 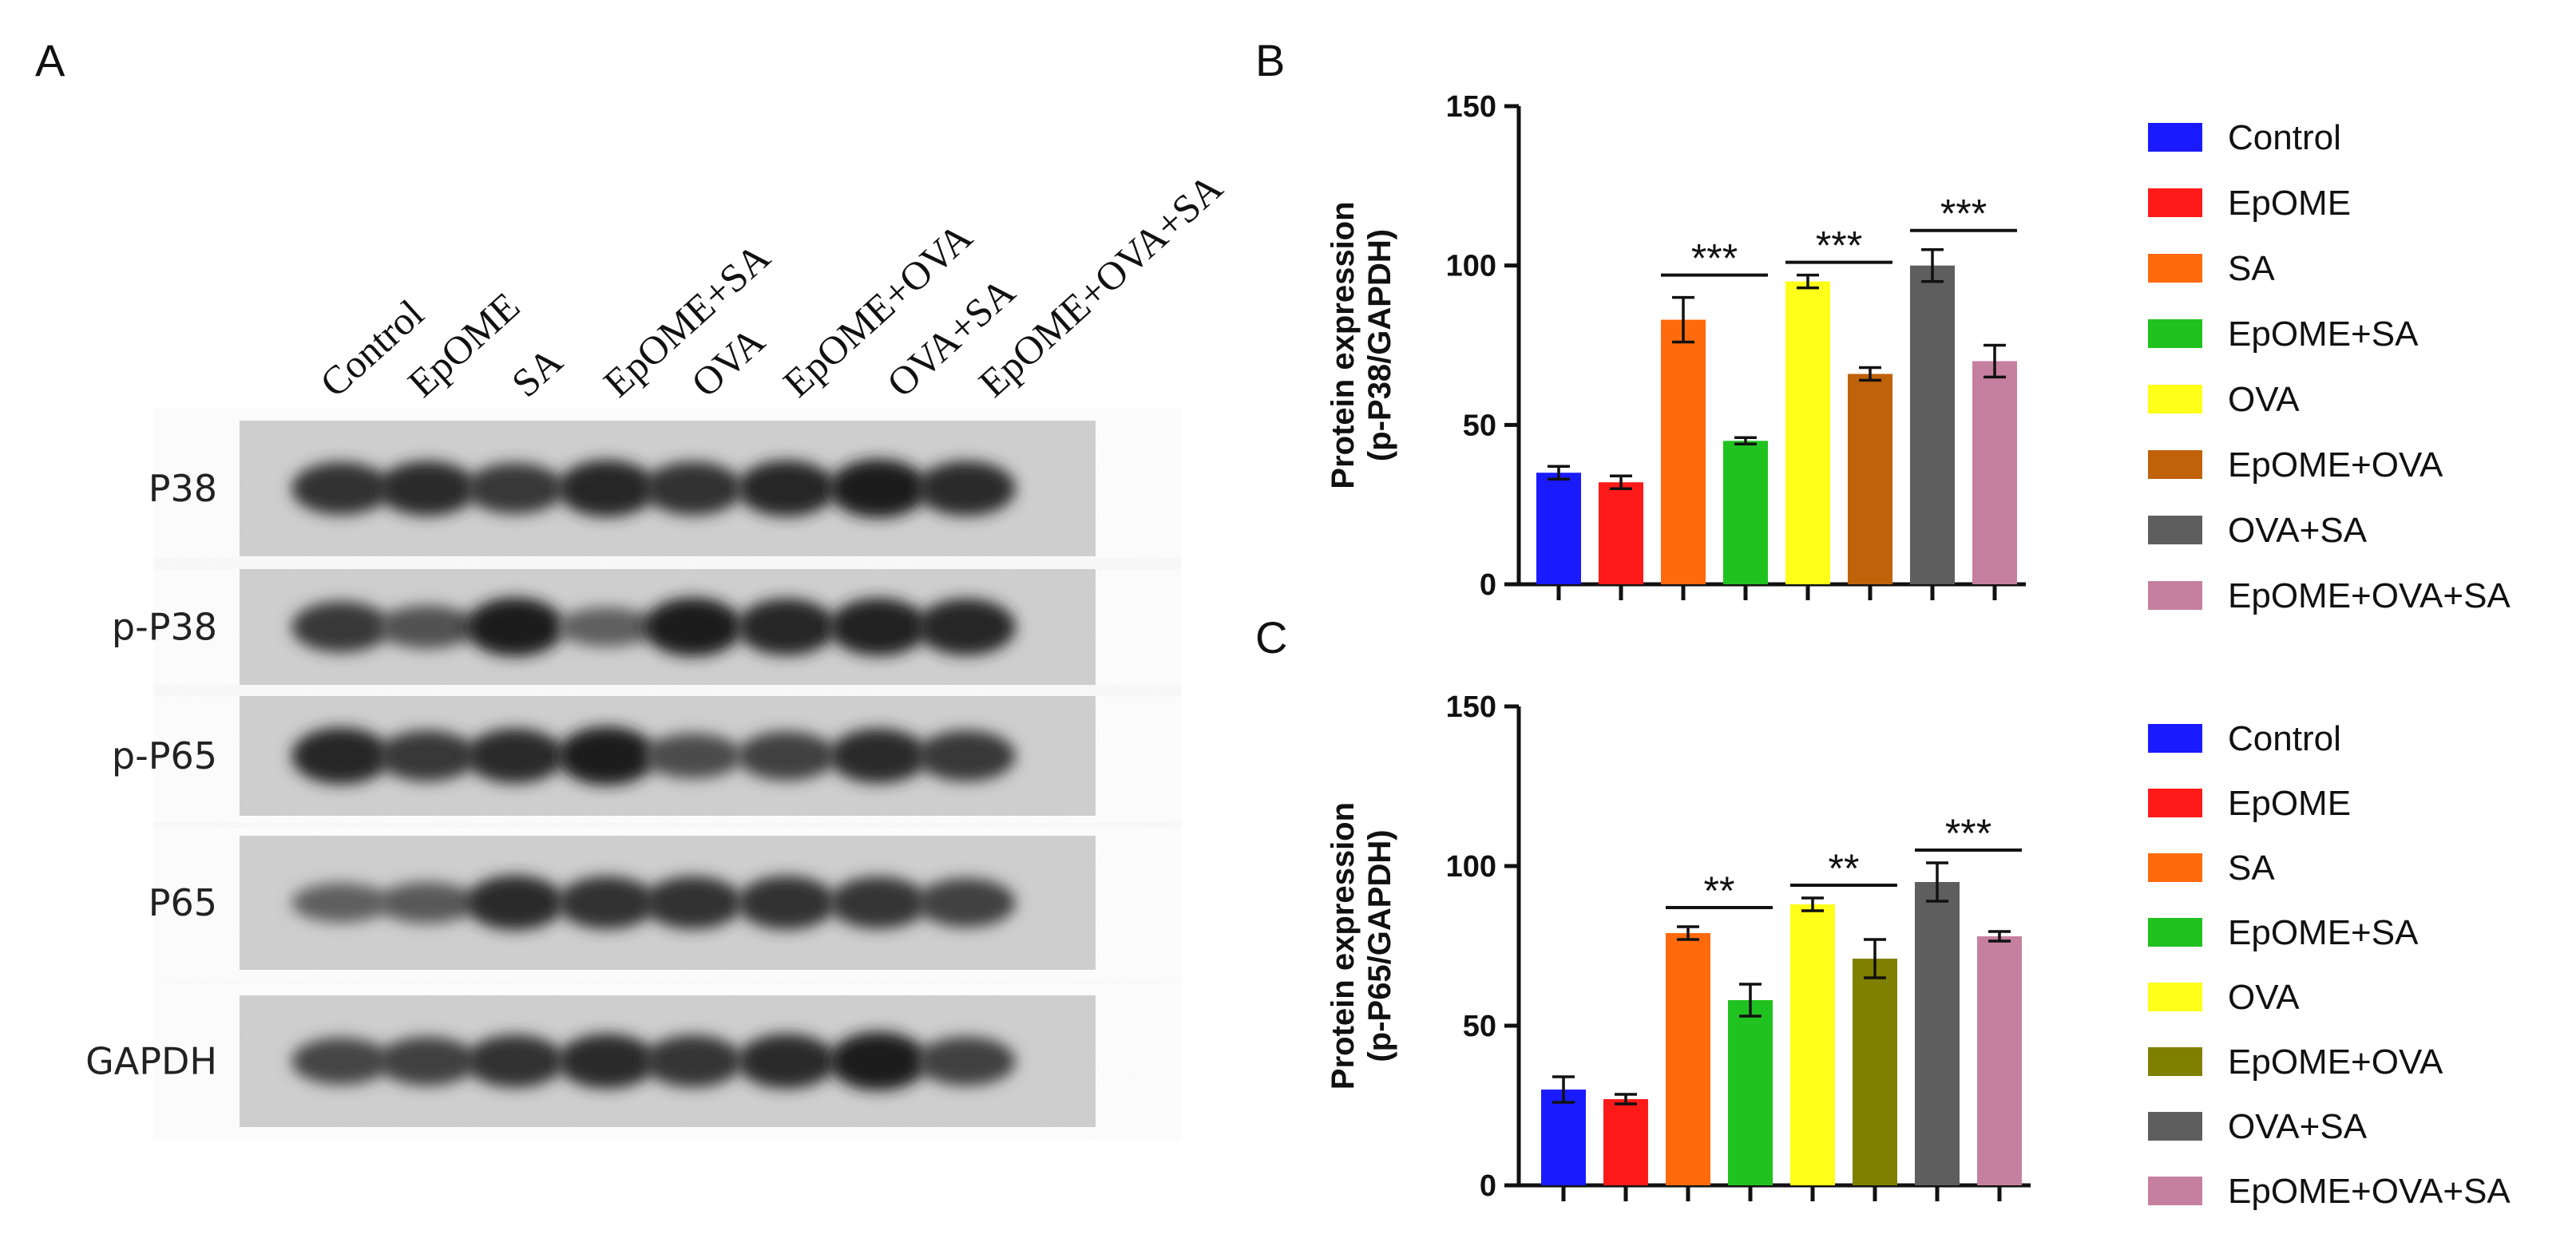 I want to click on legend-label: EpOME+SA, so click(x=2323, y=932).